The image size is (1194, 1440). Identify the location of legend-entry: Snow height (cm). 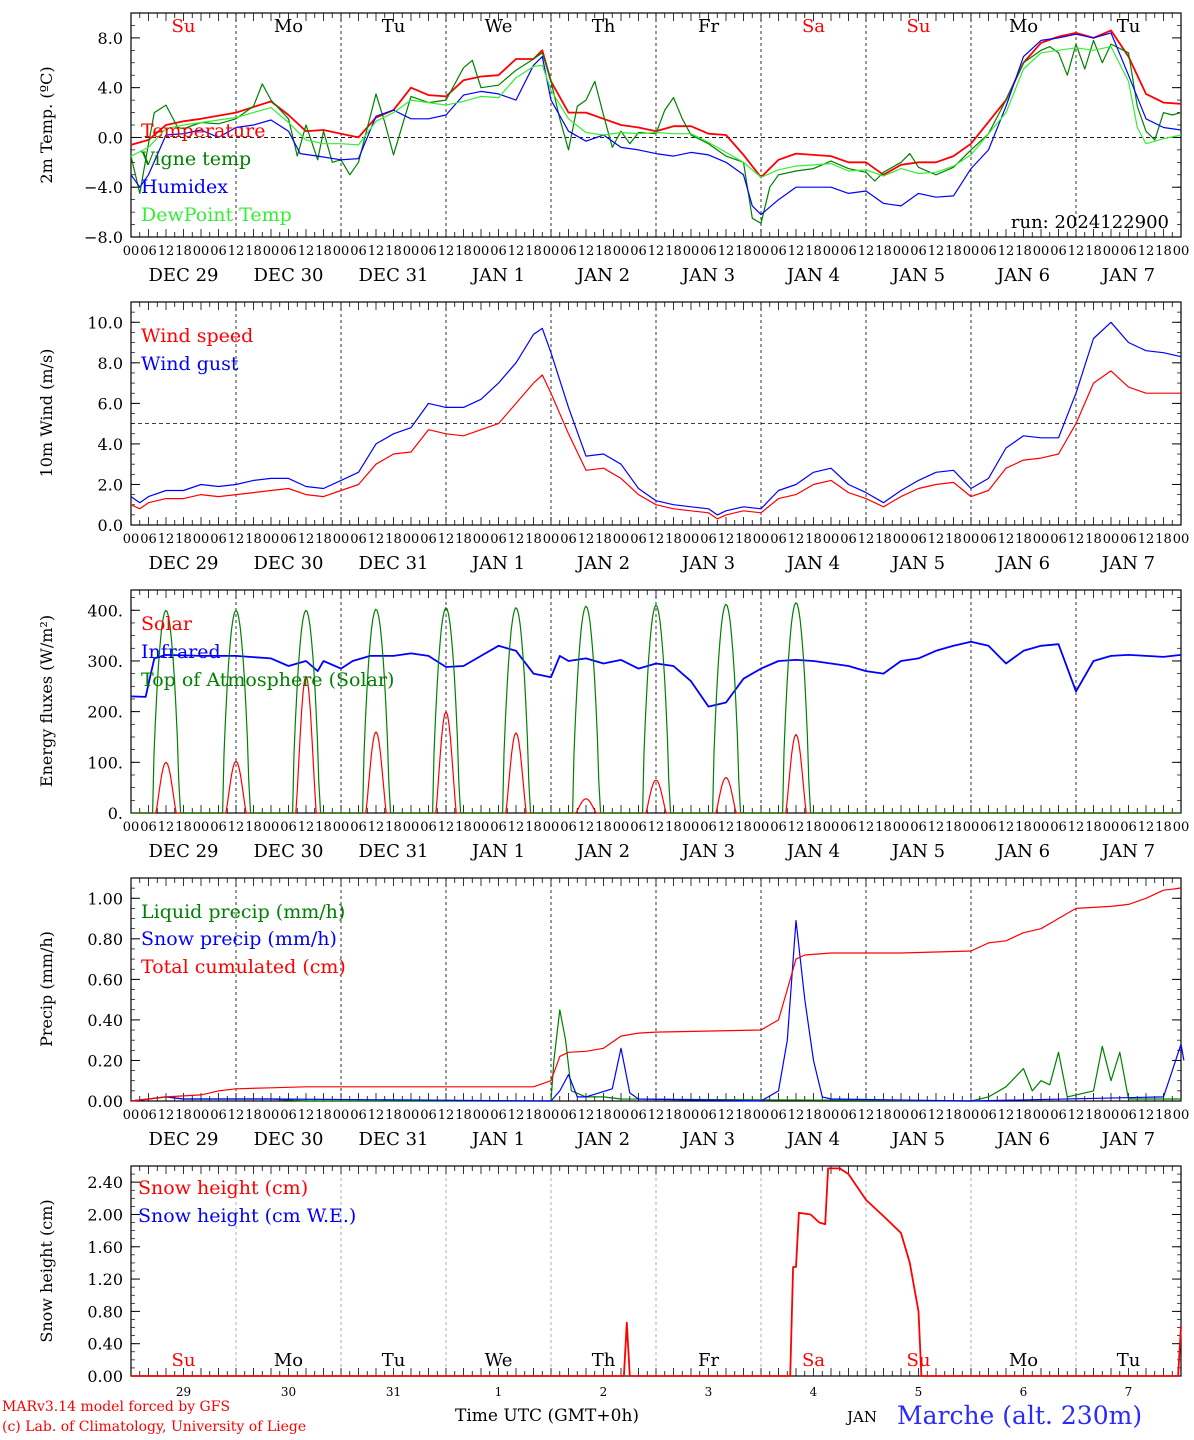
(223, 1188).